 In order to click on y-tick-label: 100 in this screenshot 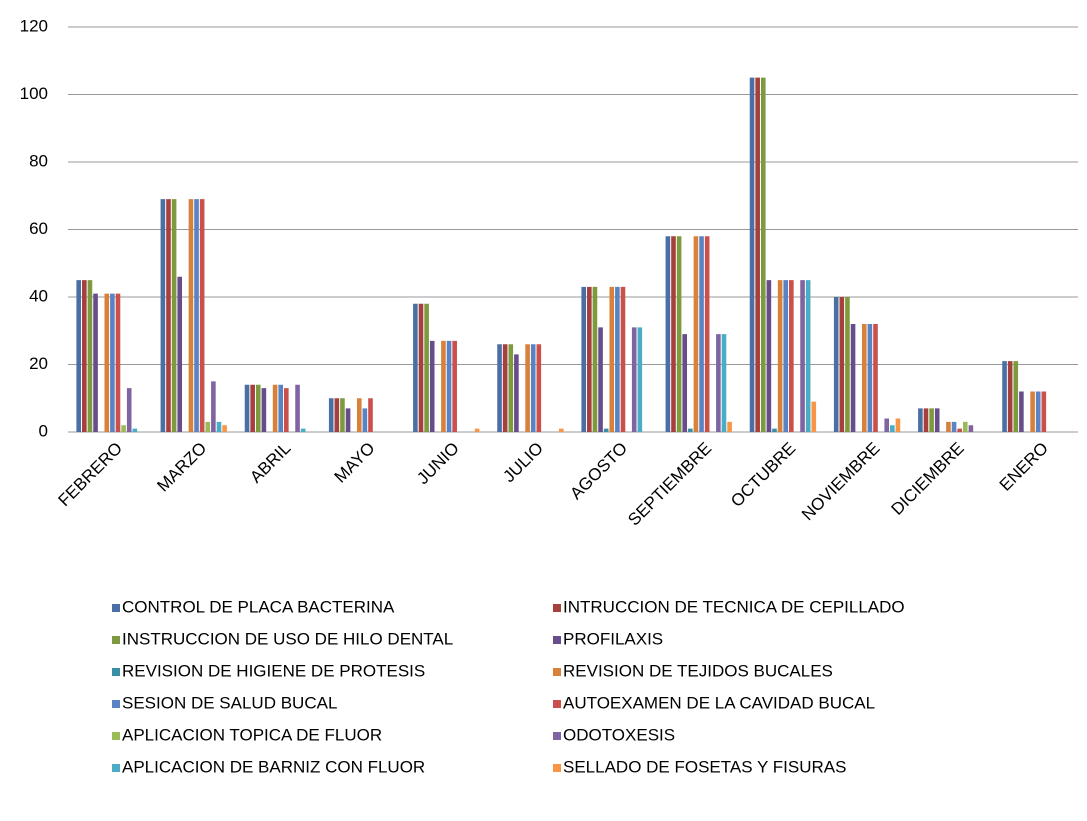, I will do `click(34, 93)`.